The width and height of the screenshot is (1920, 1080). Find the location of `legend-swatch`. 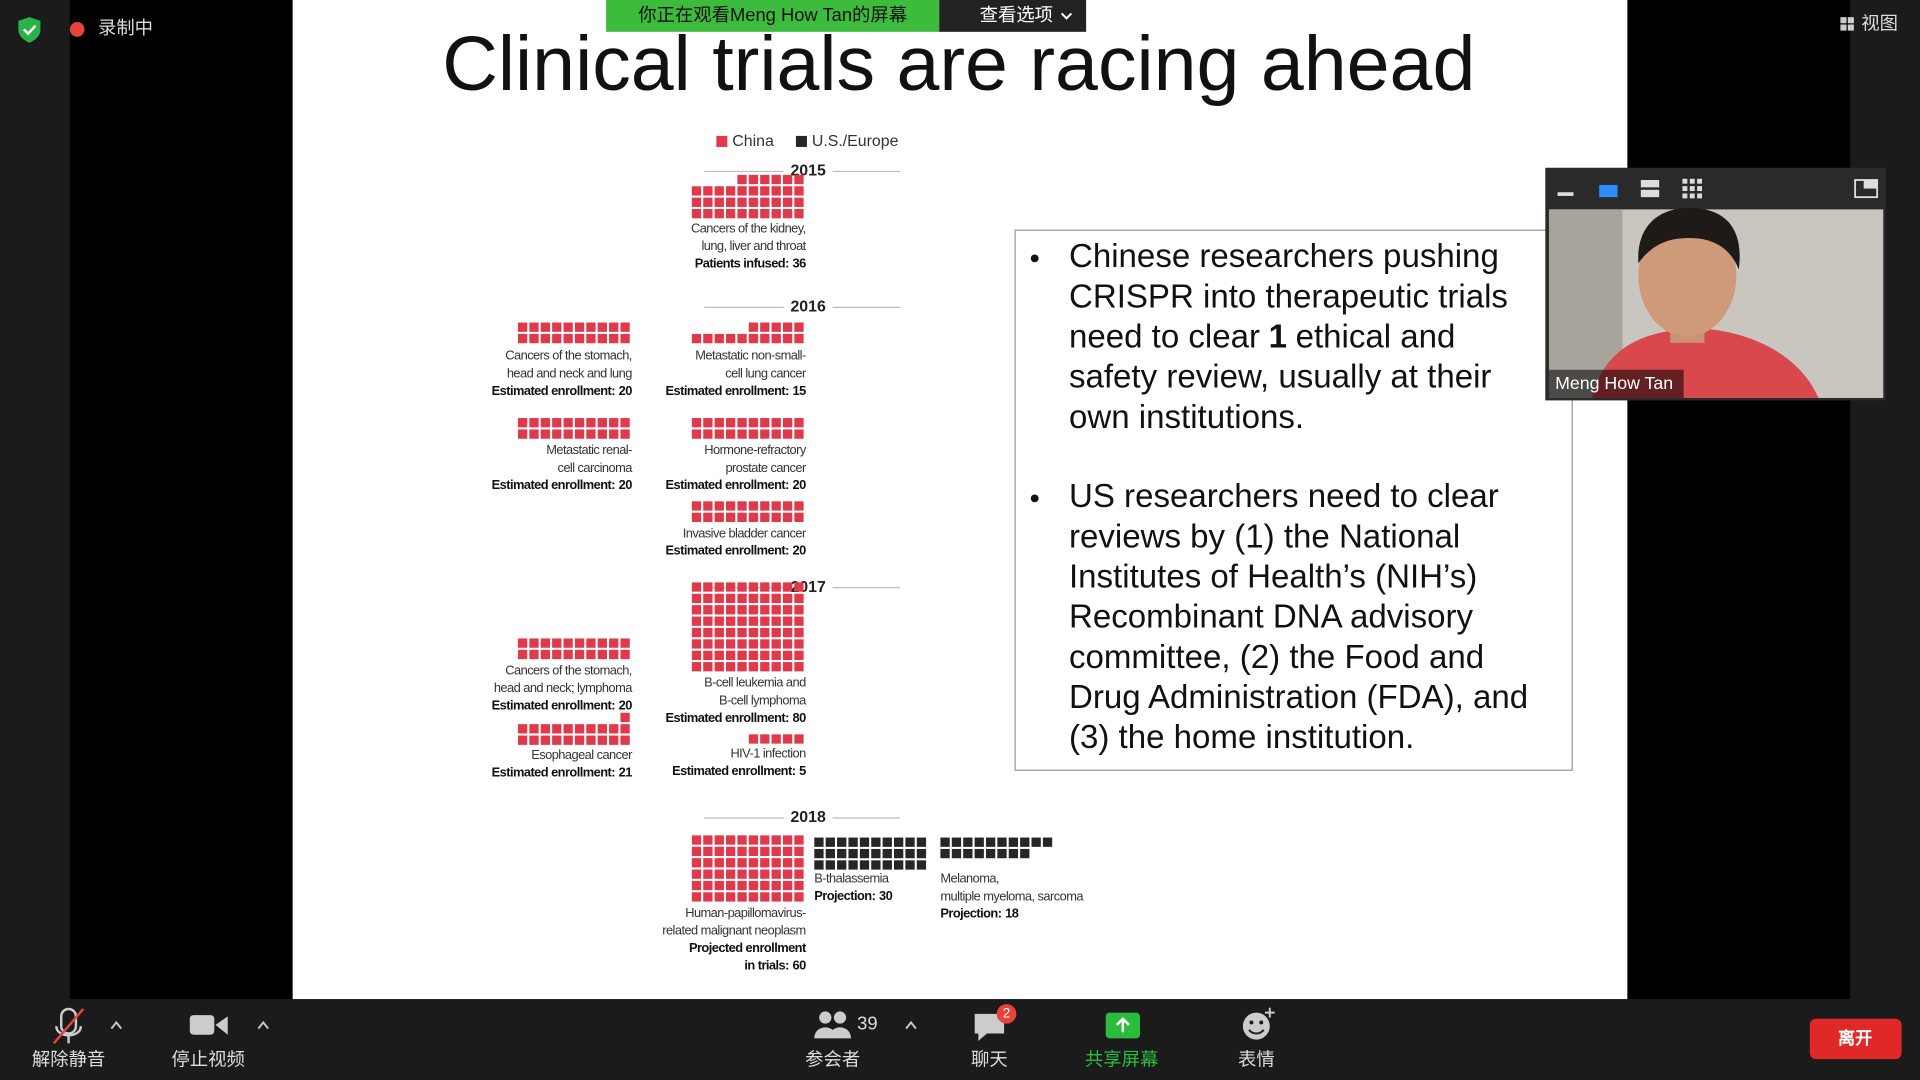

legend-swatch is located at coordinates (722, 141).